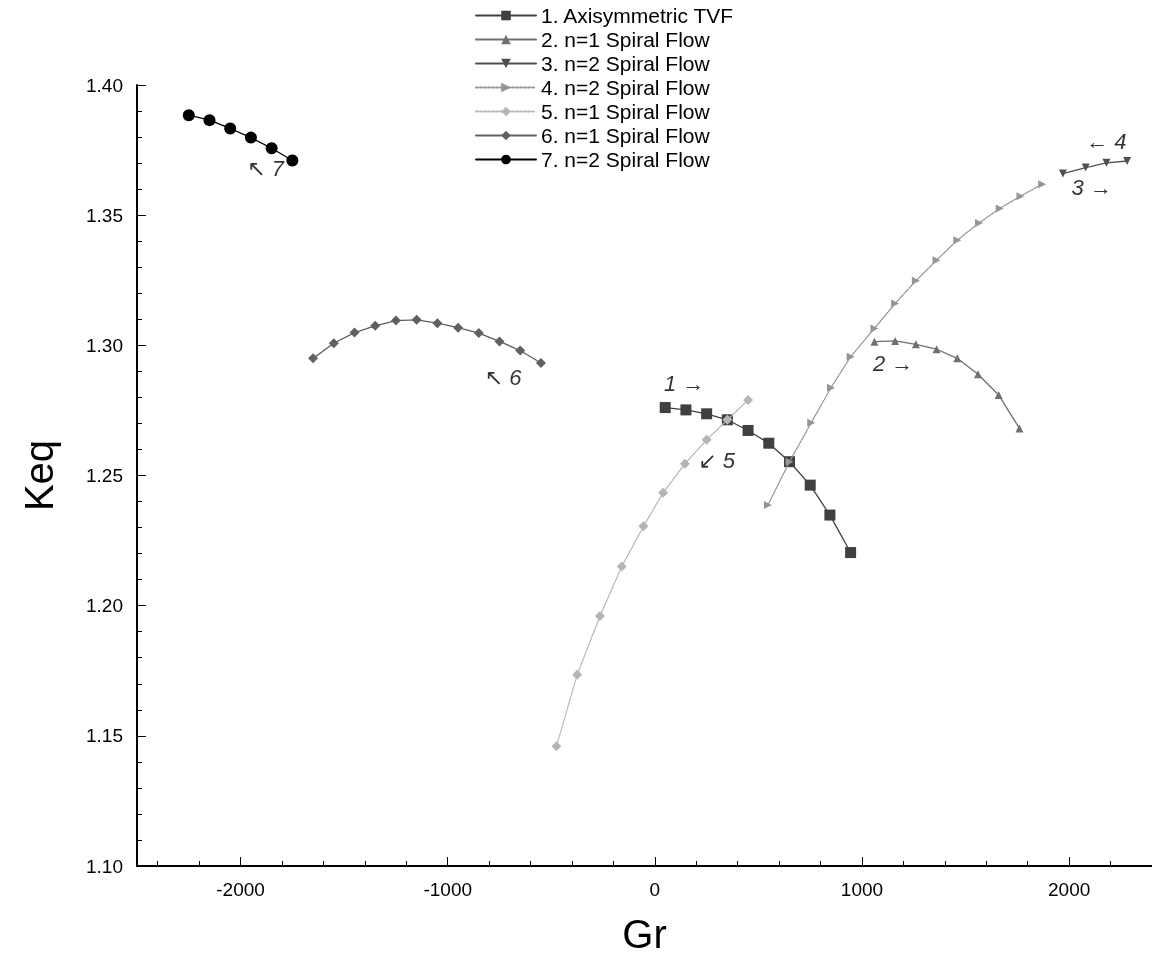 The width and height of the screenshot is (1152, 972). What do you see at coordinates (1069, 889) in the screenshot?
I see `x-tick-label: 2000` at bounding box center [1069, 889].